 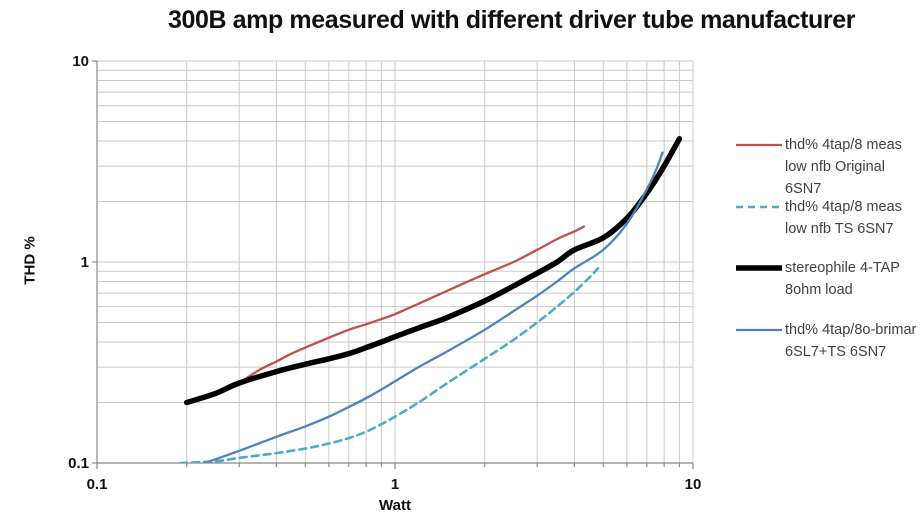 I want to click on legend-item-label: stereophile 4-TAP 8ohm load, so click(x=842, y=279).